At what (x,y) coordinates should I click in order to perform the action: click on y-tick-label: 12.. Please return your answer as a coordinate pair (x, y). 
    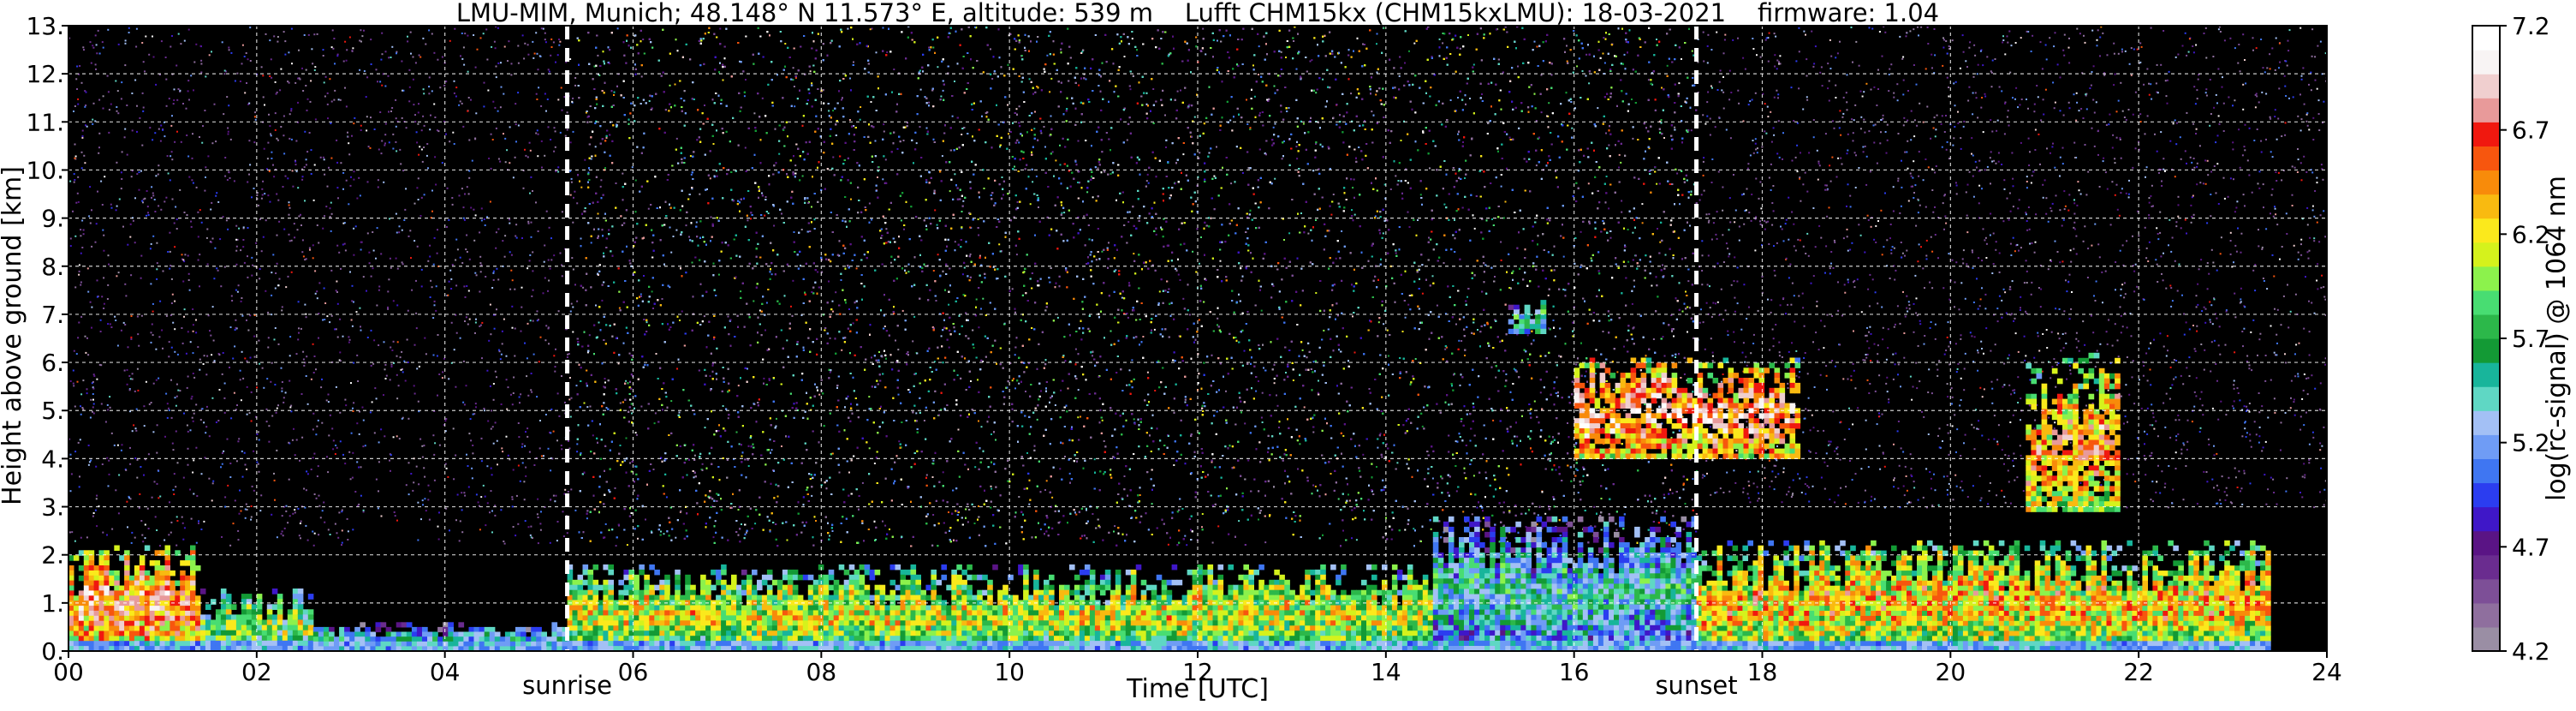
    Looking at the image, I should click on (45, 74).